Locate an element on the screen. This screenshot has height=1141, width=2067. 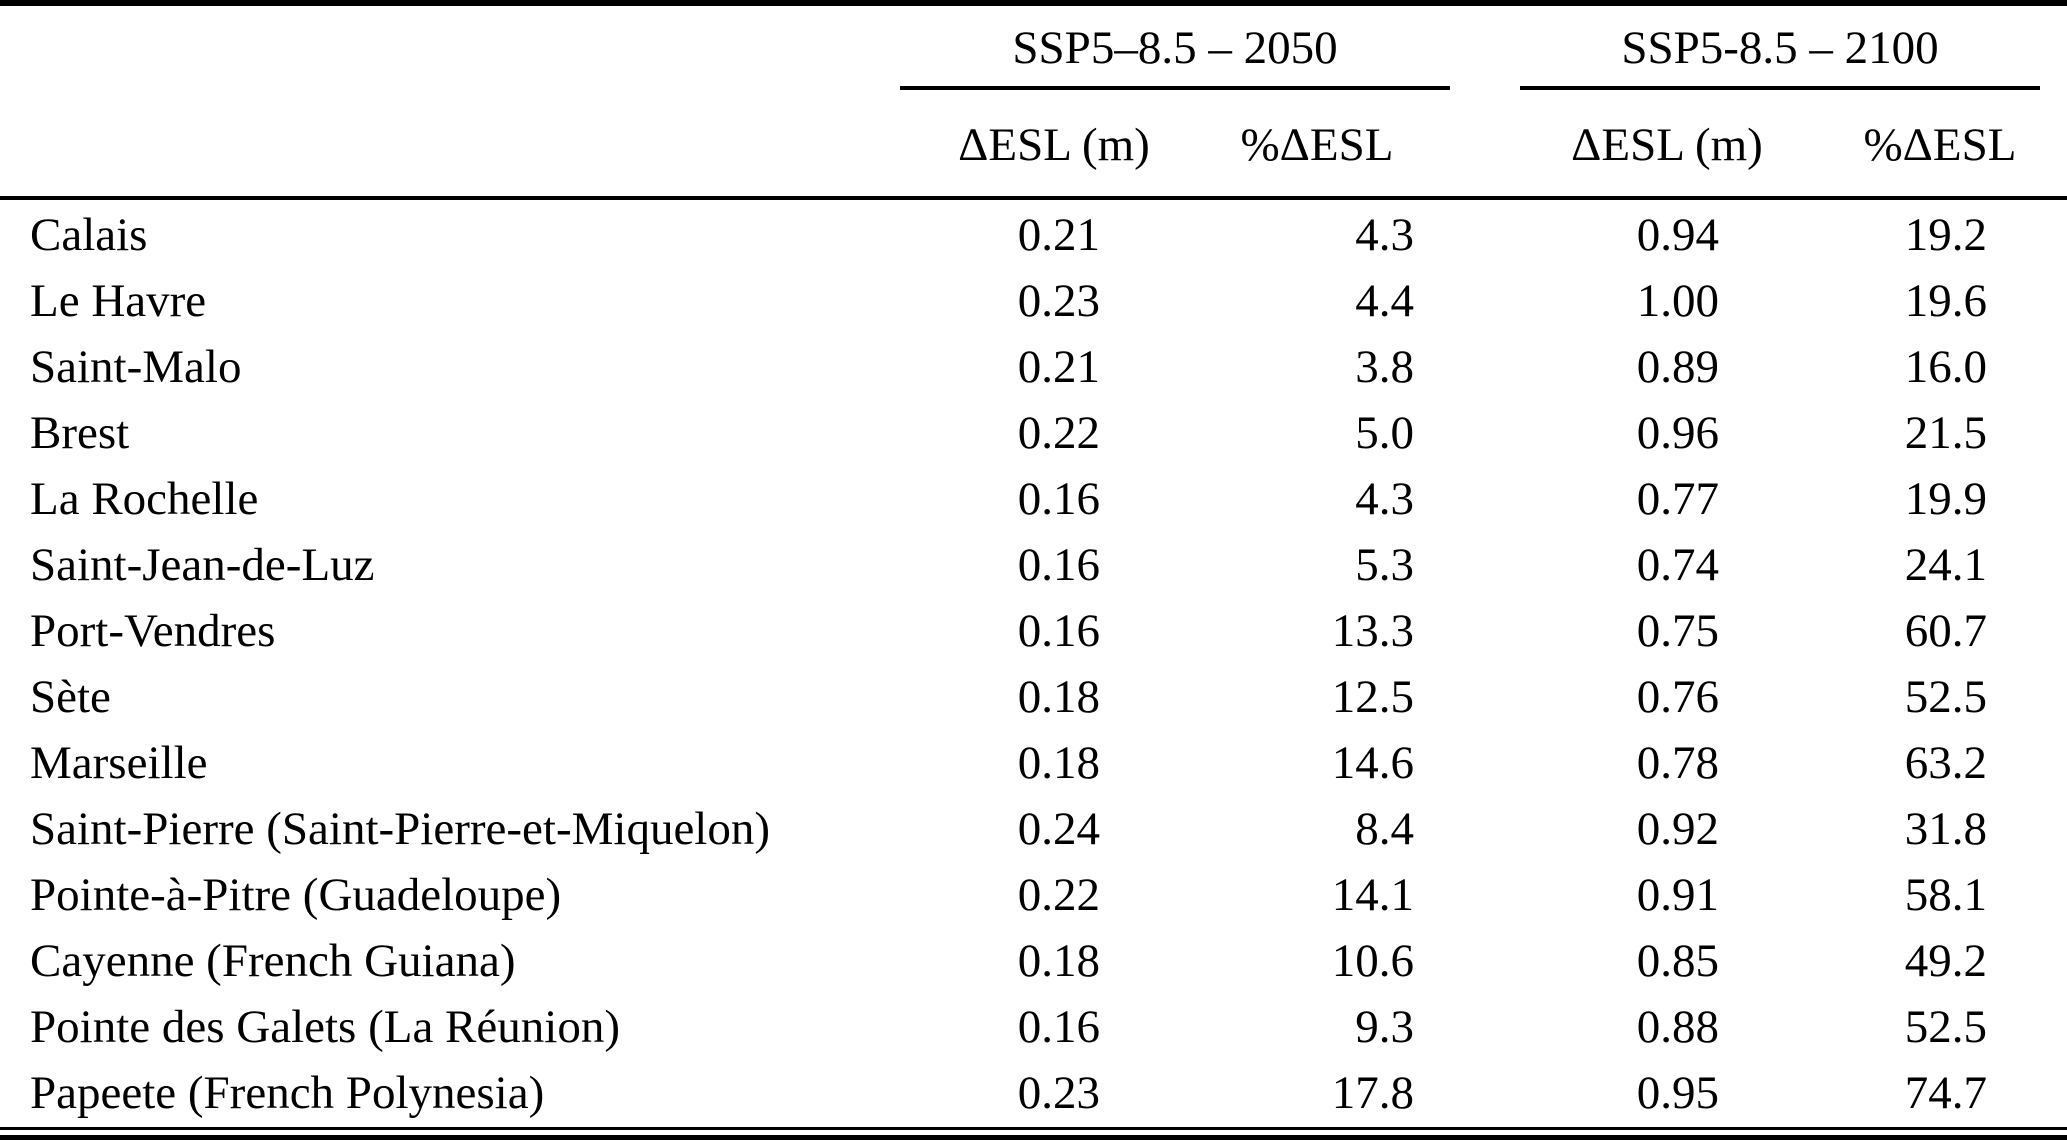
pct-2050-cell: 13.3 is located at coordinates (1372, 631).